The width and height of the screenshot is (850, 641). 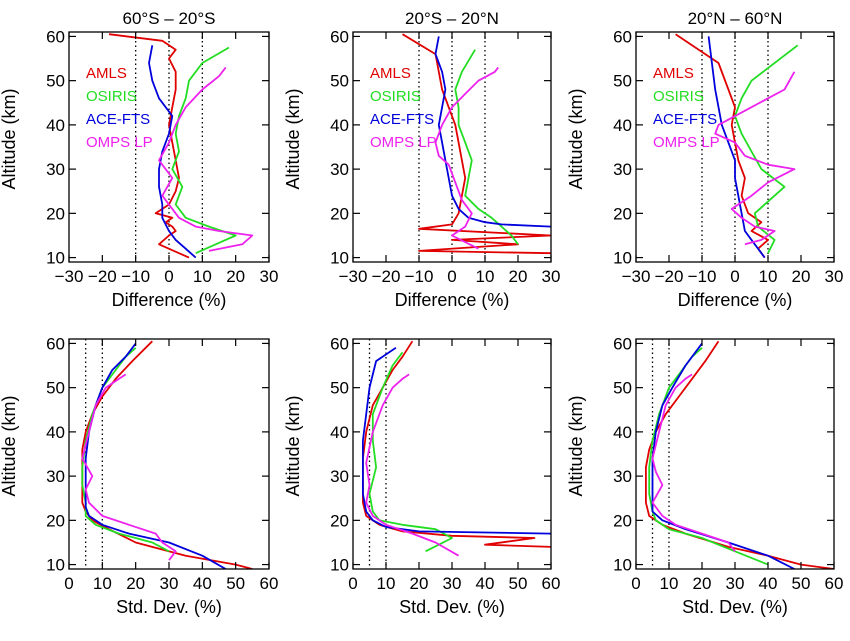 What do you see at coordinates (452, 18) in the screenshot?
I see `panel-title: 20°S – 20°N` at bounding box center [452, 18].